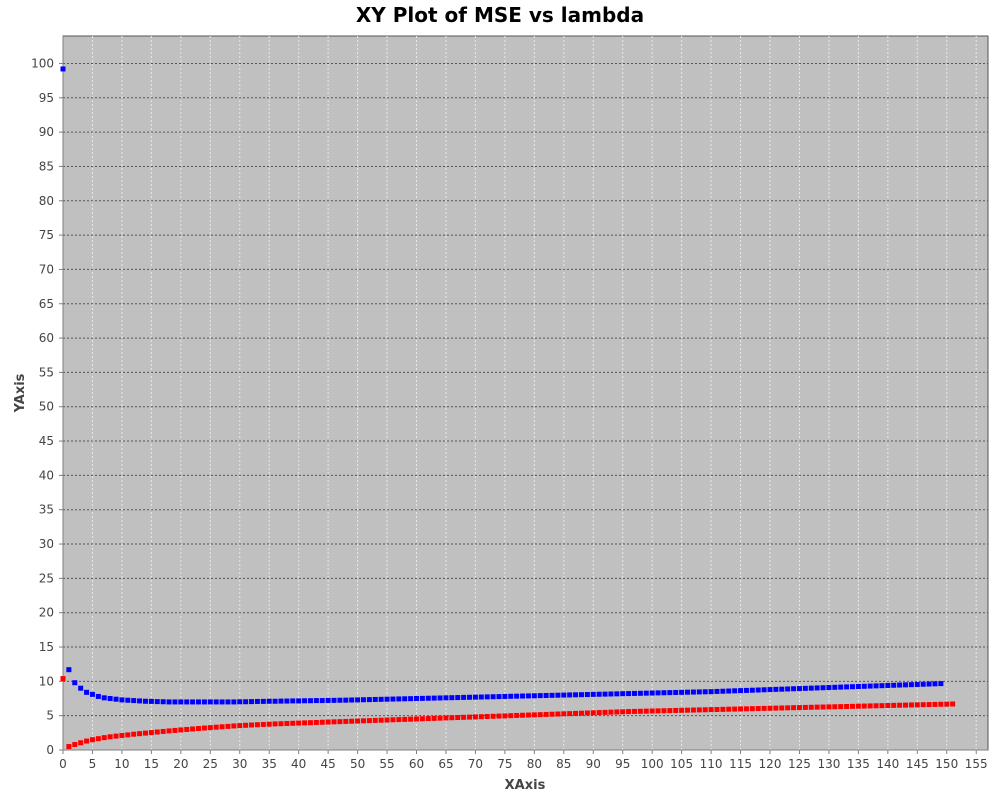 Image resolution: width=1000 pixels, height=800 pixels. Describe the element at coordinates (46, 441) in the screenshot. I see `y-tick-label: 45` at that location.